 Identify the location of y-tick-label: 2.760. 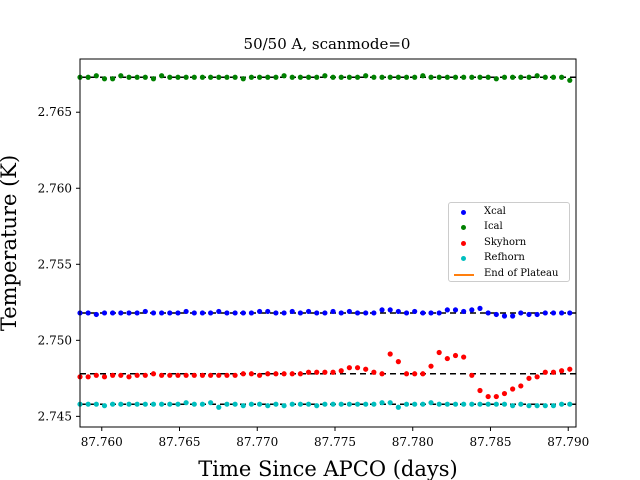
(55, 188).